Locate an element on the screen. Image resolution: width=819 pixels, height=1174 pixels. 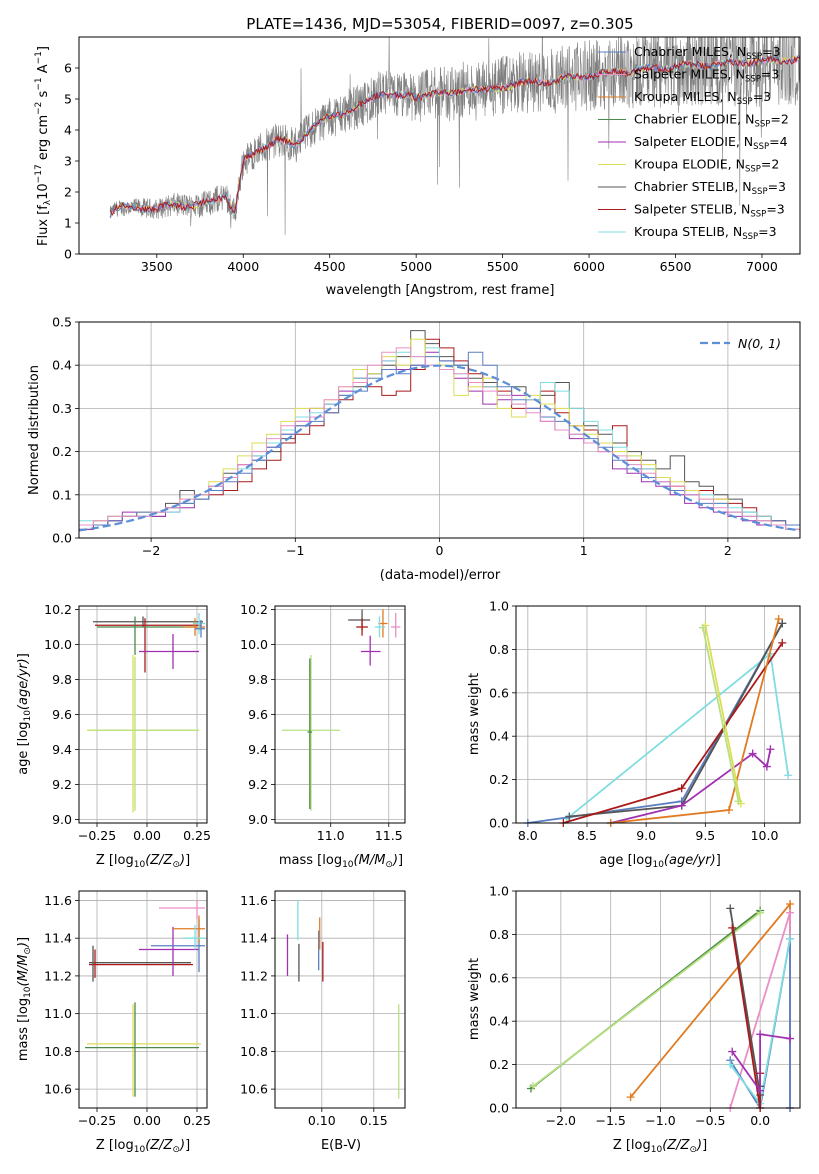
x-tick-label: 7000 is located at coordinates (762, 266).